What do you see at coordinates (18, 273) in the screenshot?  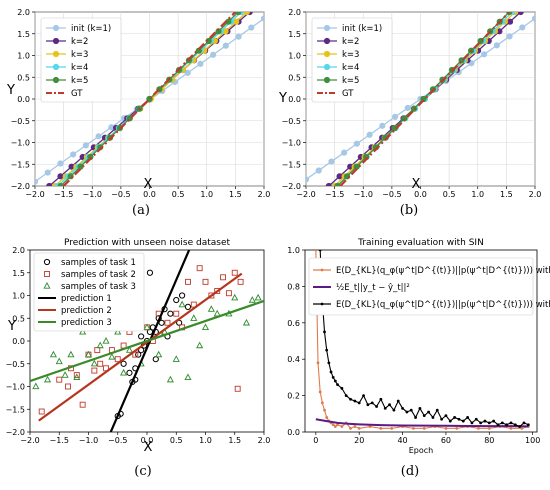 I see `y-tick-label: 1.5` at bounding box center [18, 273].